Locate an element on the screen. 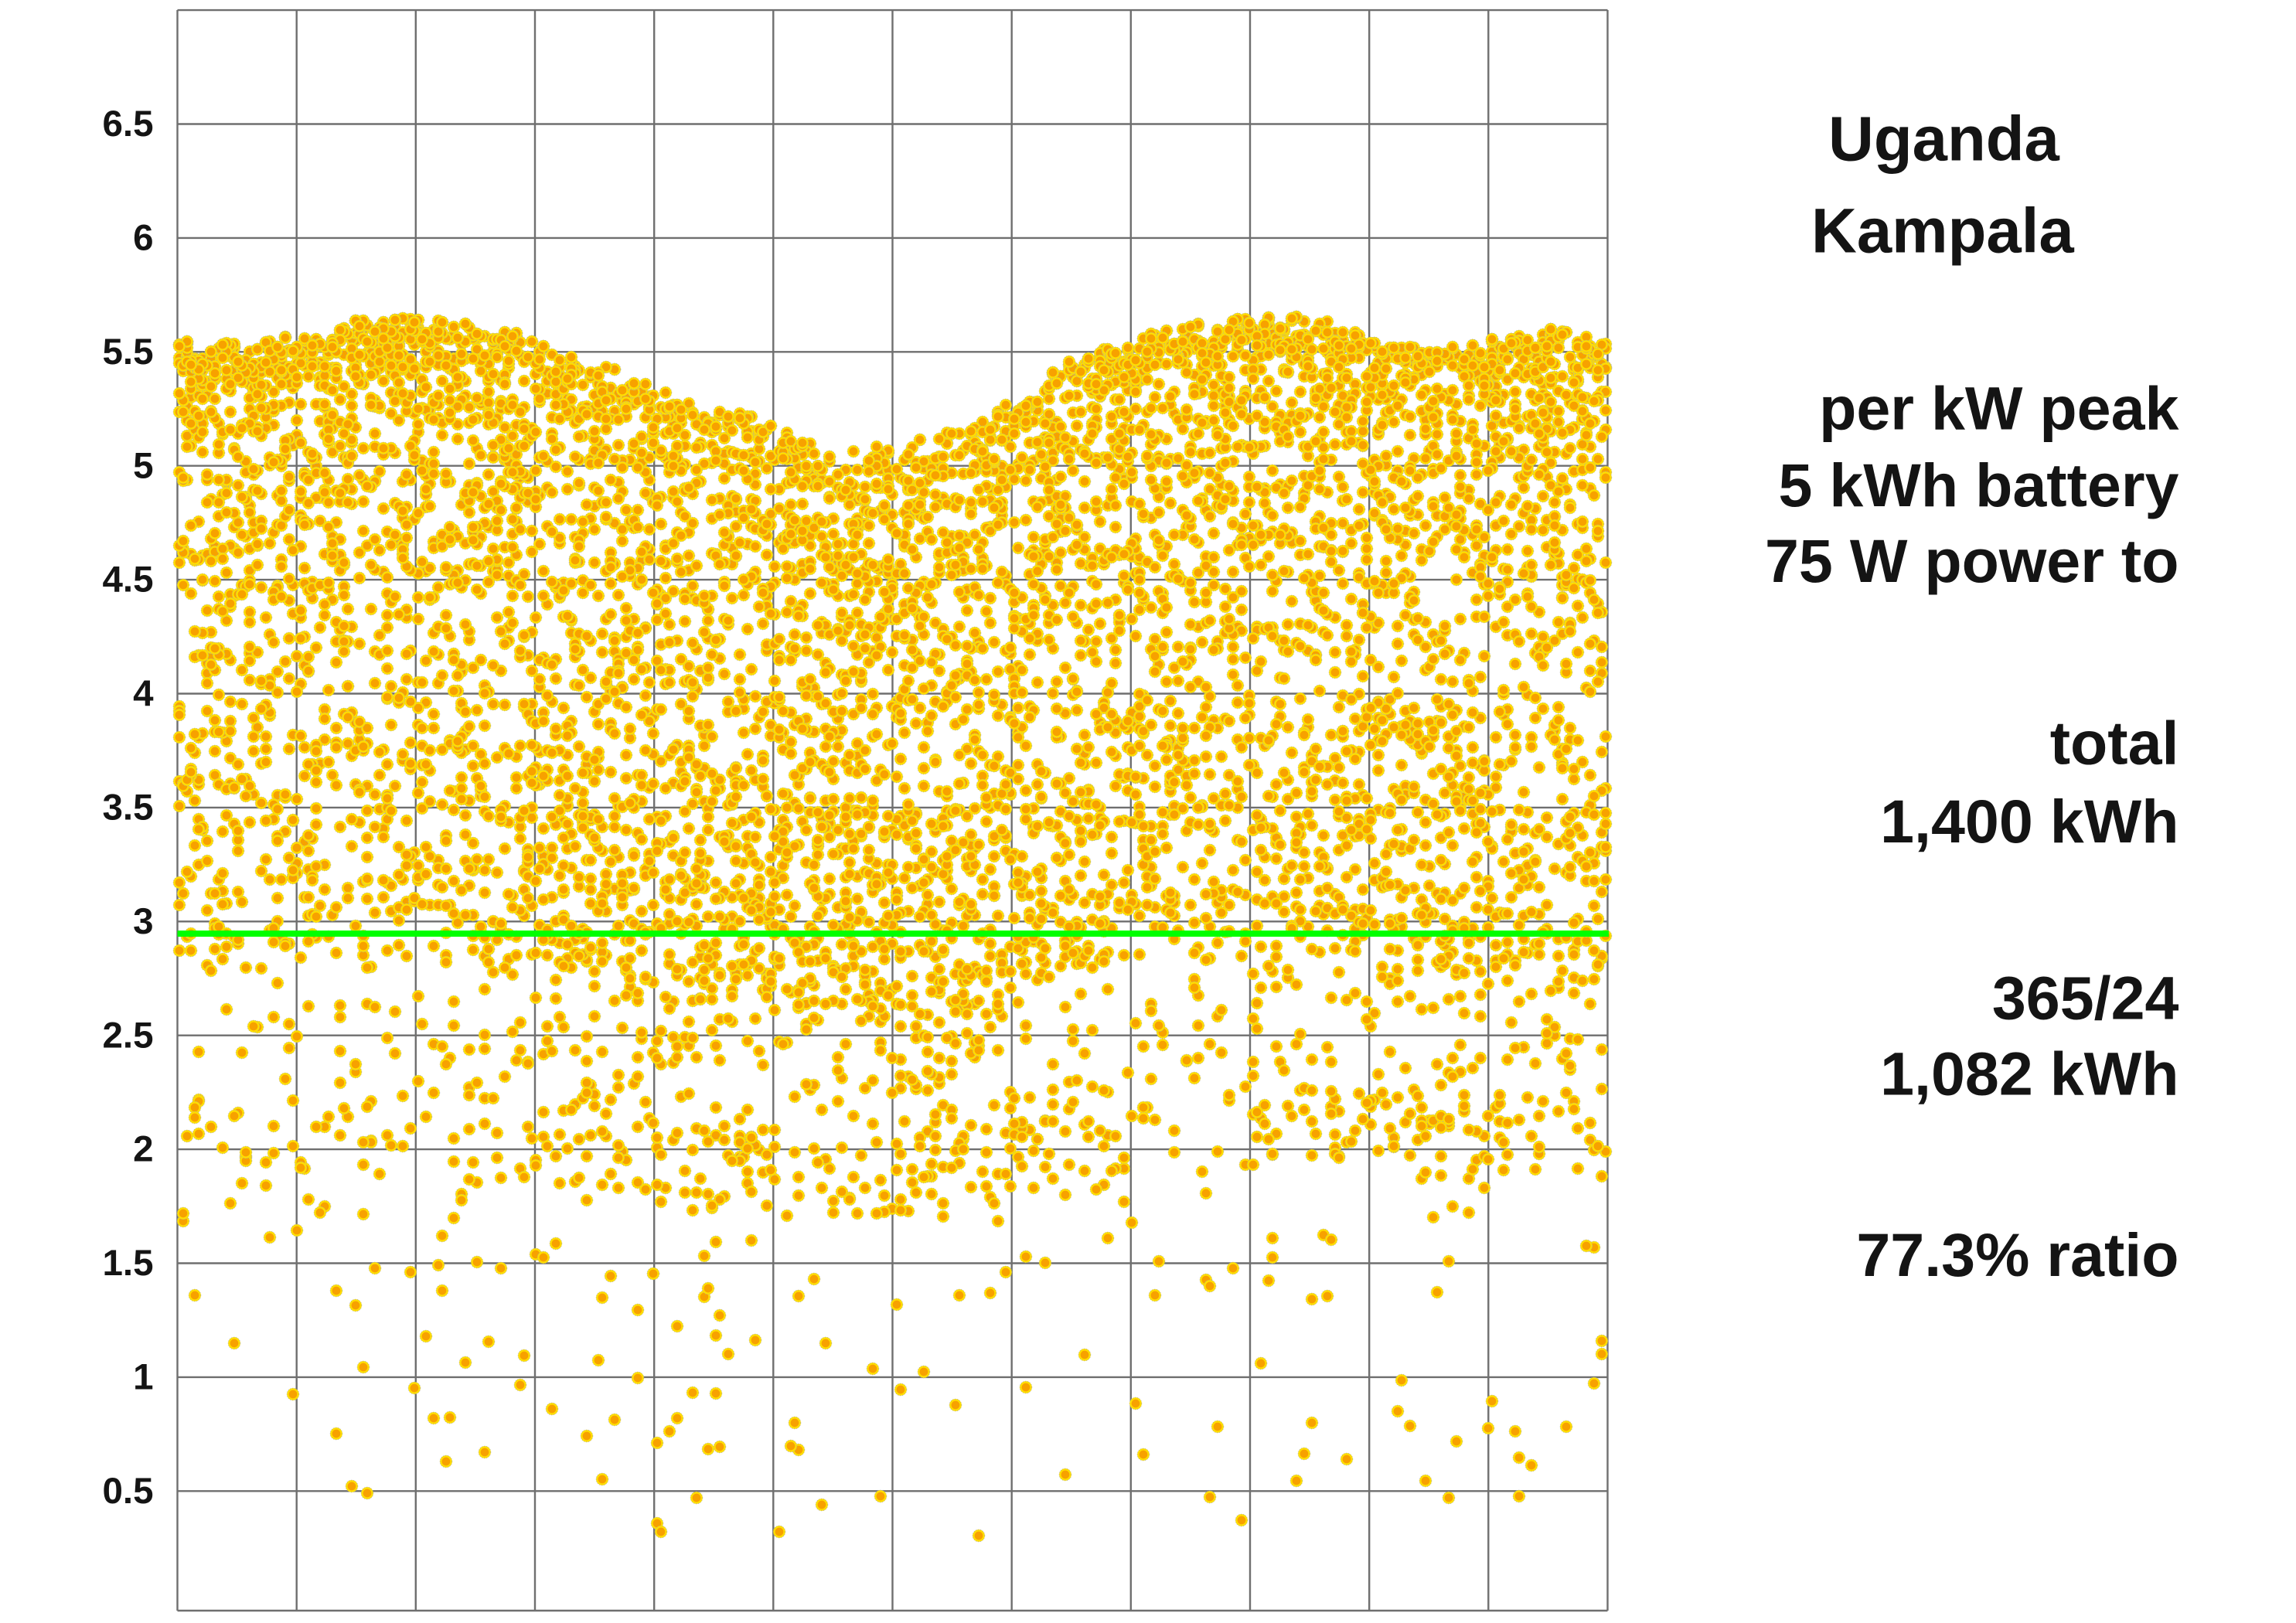  svg-text: Kampala is located at coordinates (1942, 232).